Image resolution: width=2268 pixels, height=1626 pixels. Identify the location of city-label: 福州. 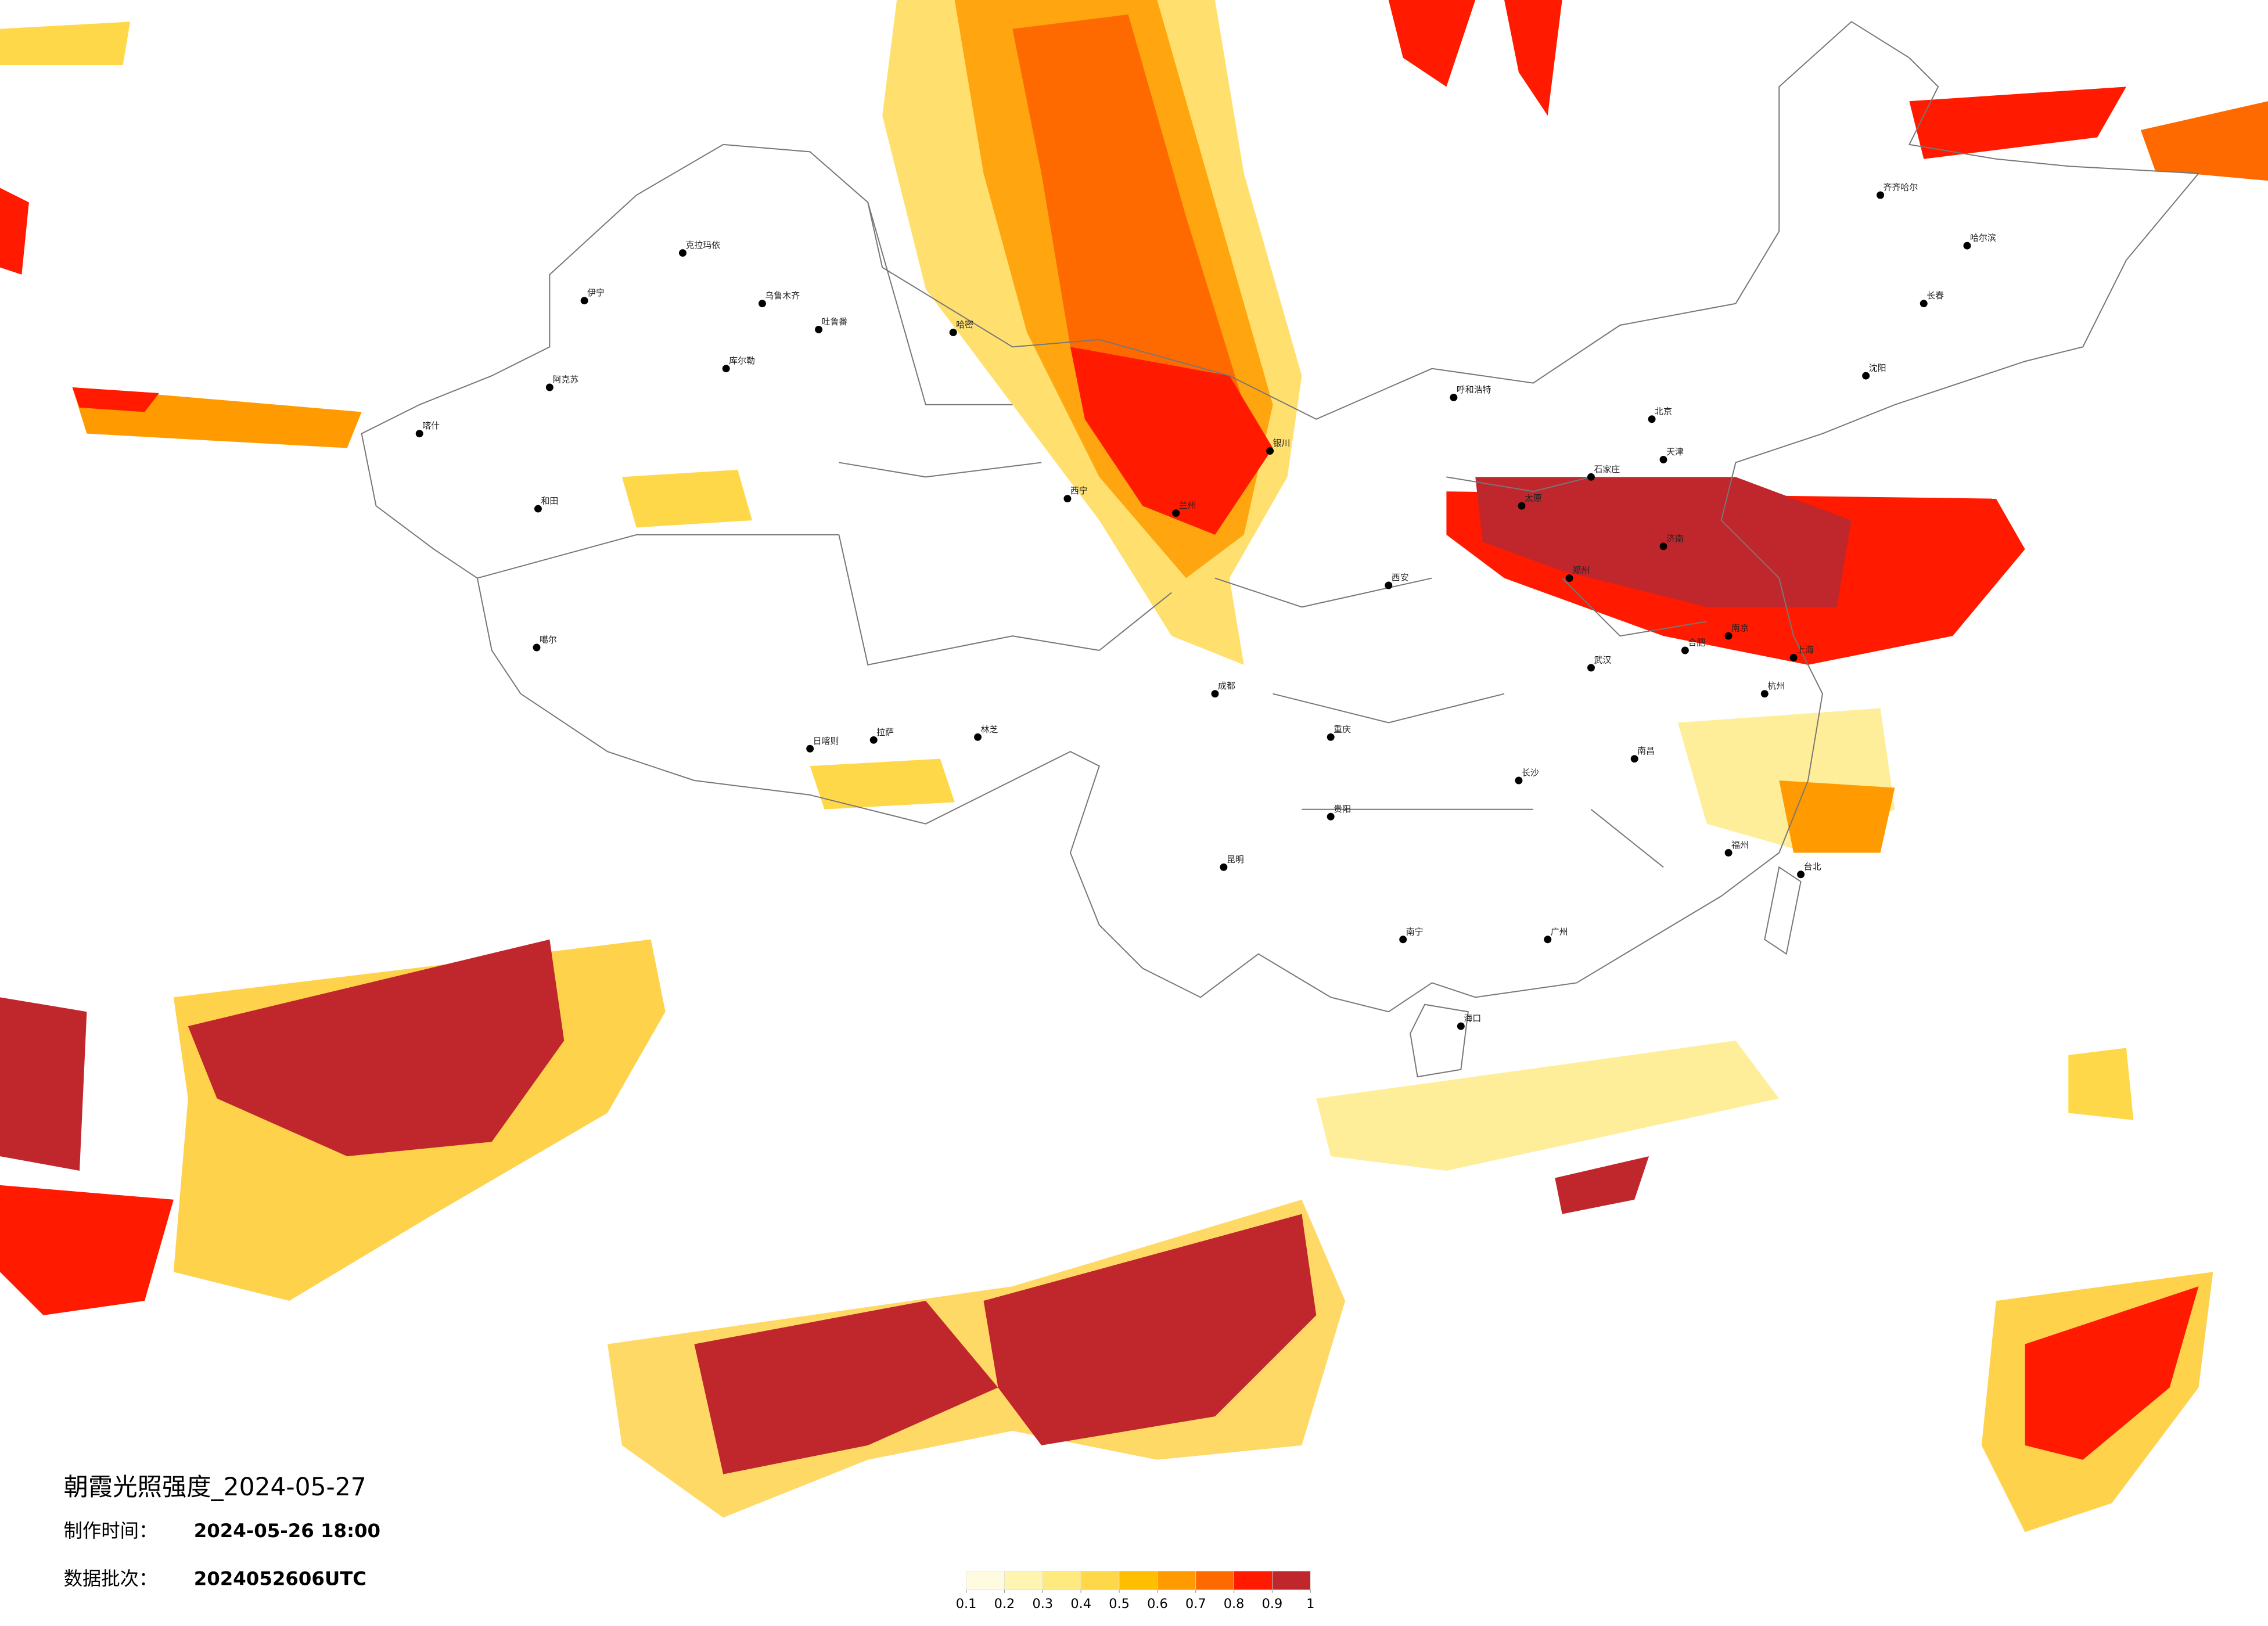
(1740, 845).